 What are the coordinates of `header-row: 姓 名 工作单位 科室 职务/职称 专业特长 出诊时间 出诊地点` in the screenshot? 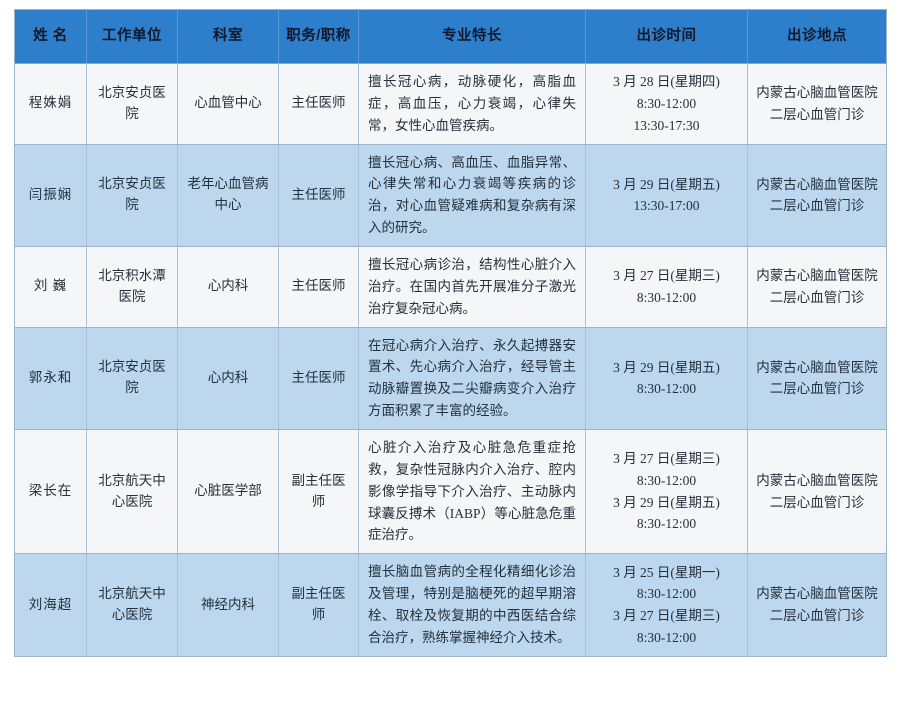 It's located at (450, 36).